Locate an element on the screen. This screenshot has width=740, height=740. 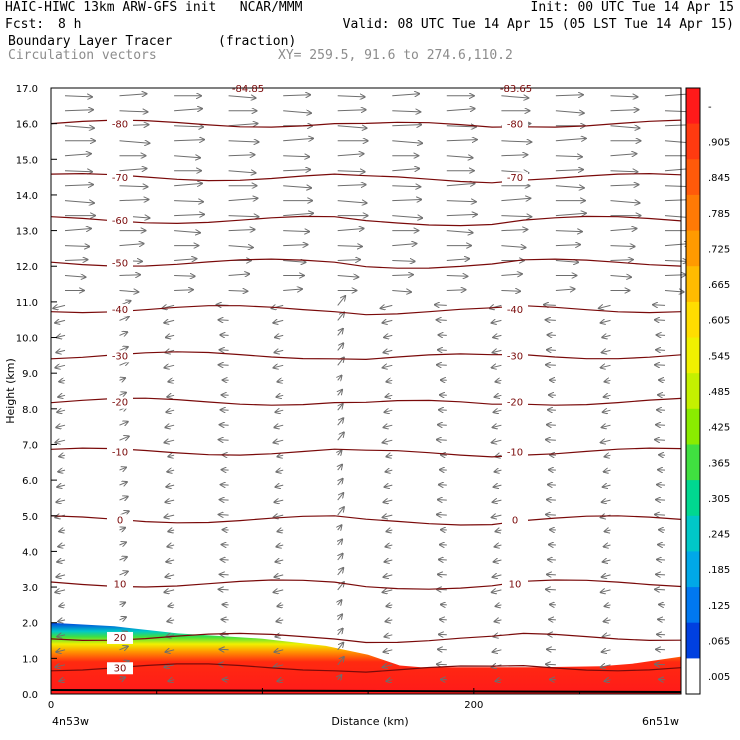
colorbar-label: .065 is located at coordinates (719, 642).